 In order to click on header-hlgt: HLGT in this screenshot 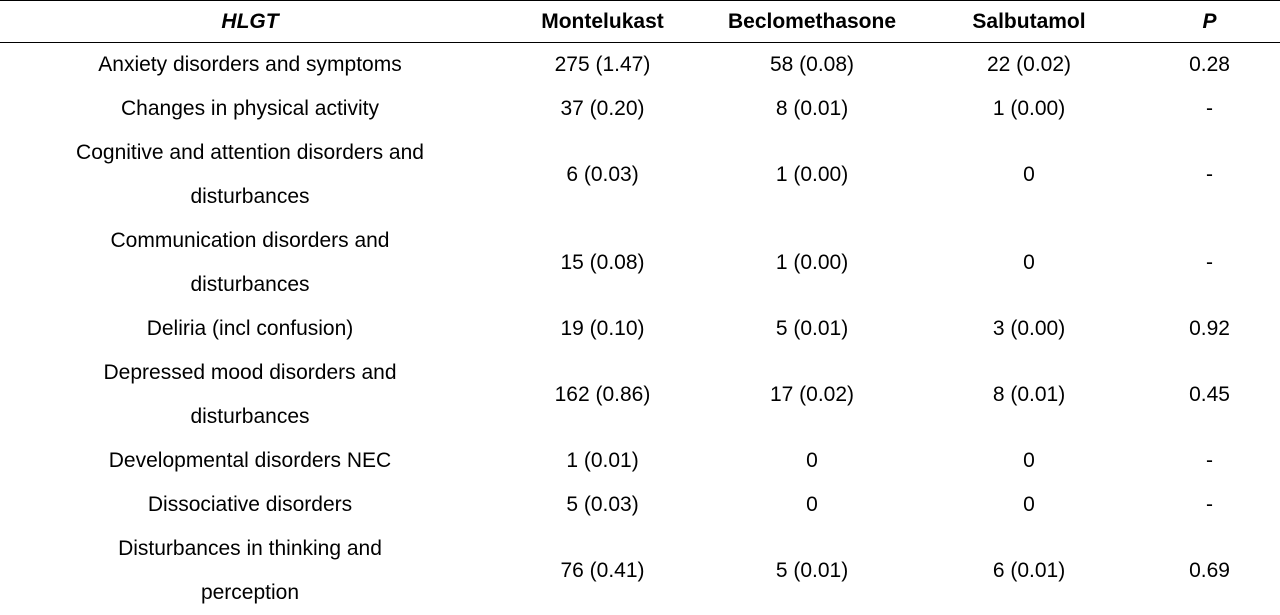, I will do `click(250, 21)`.